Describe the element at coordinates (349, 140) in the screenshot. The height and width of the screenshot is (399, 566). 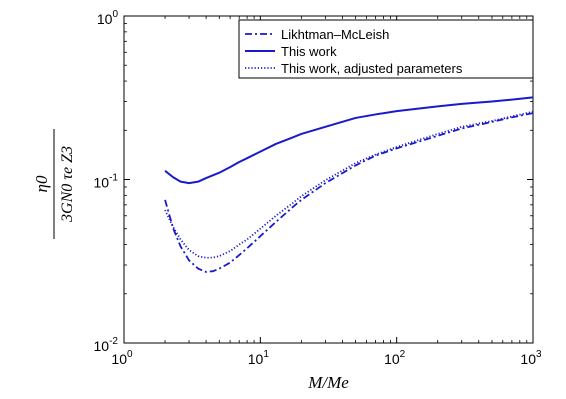
I see `series-line-solid` at that location.